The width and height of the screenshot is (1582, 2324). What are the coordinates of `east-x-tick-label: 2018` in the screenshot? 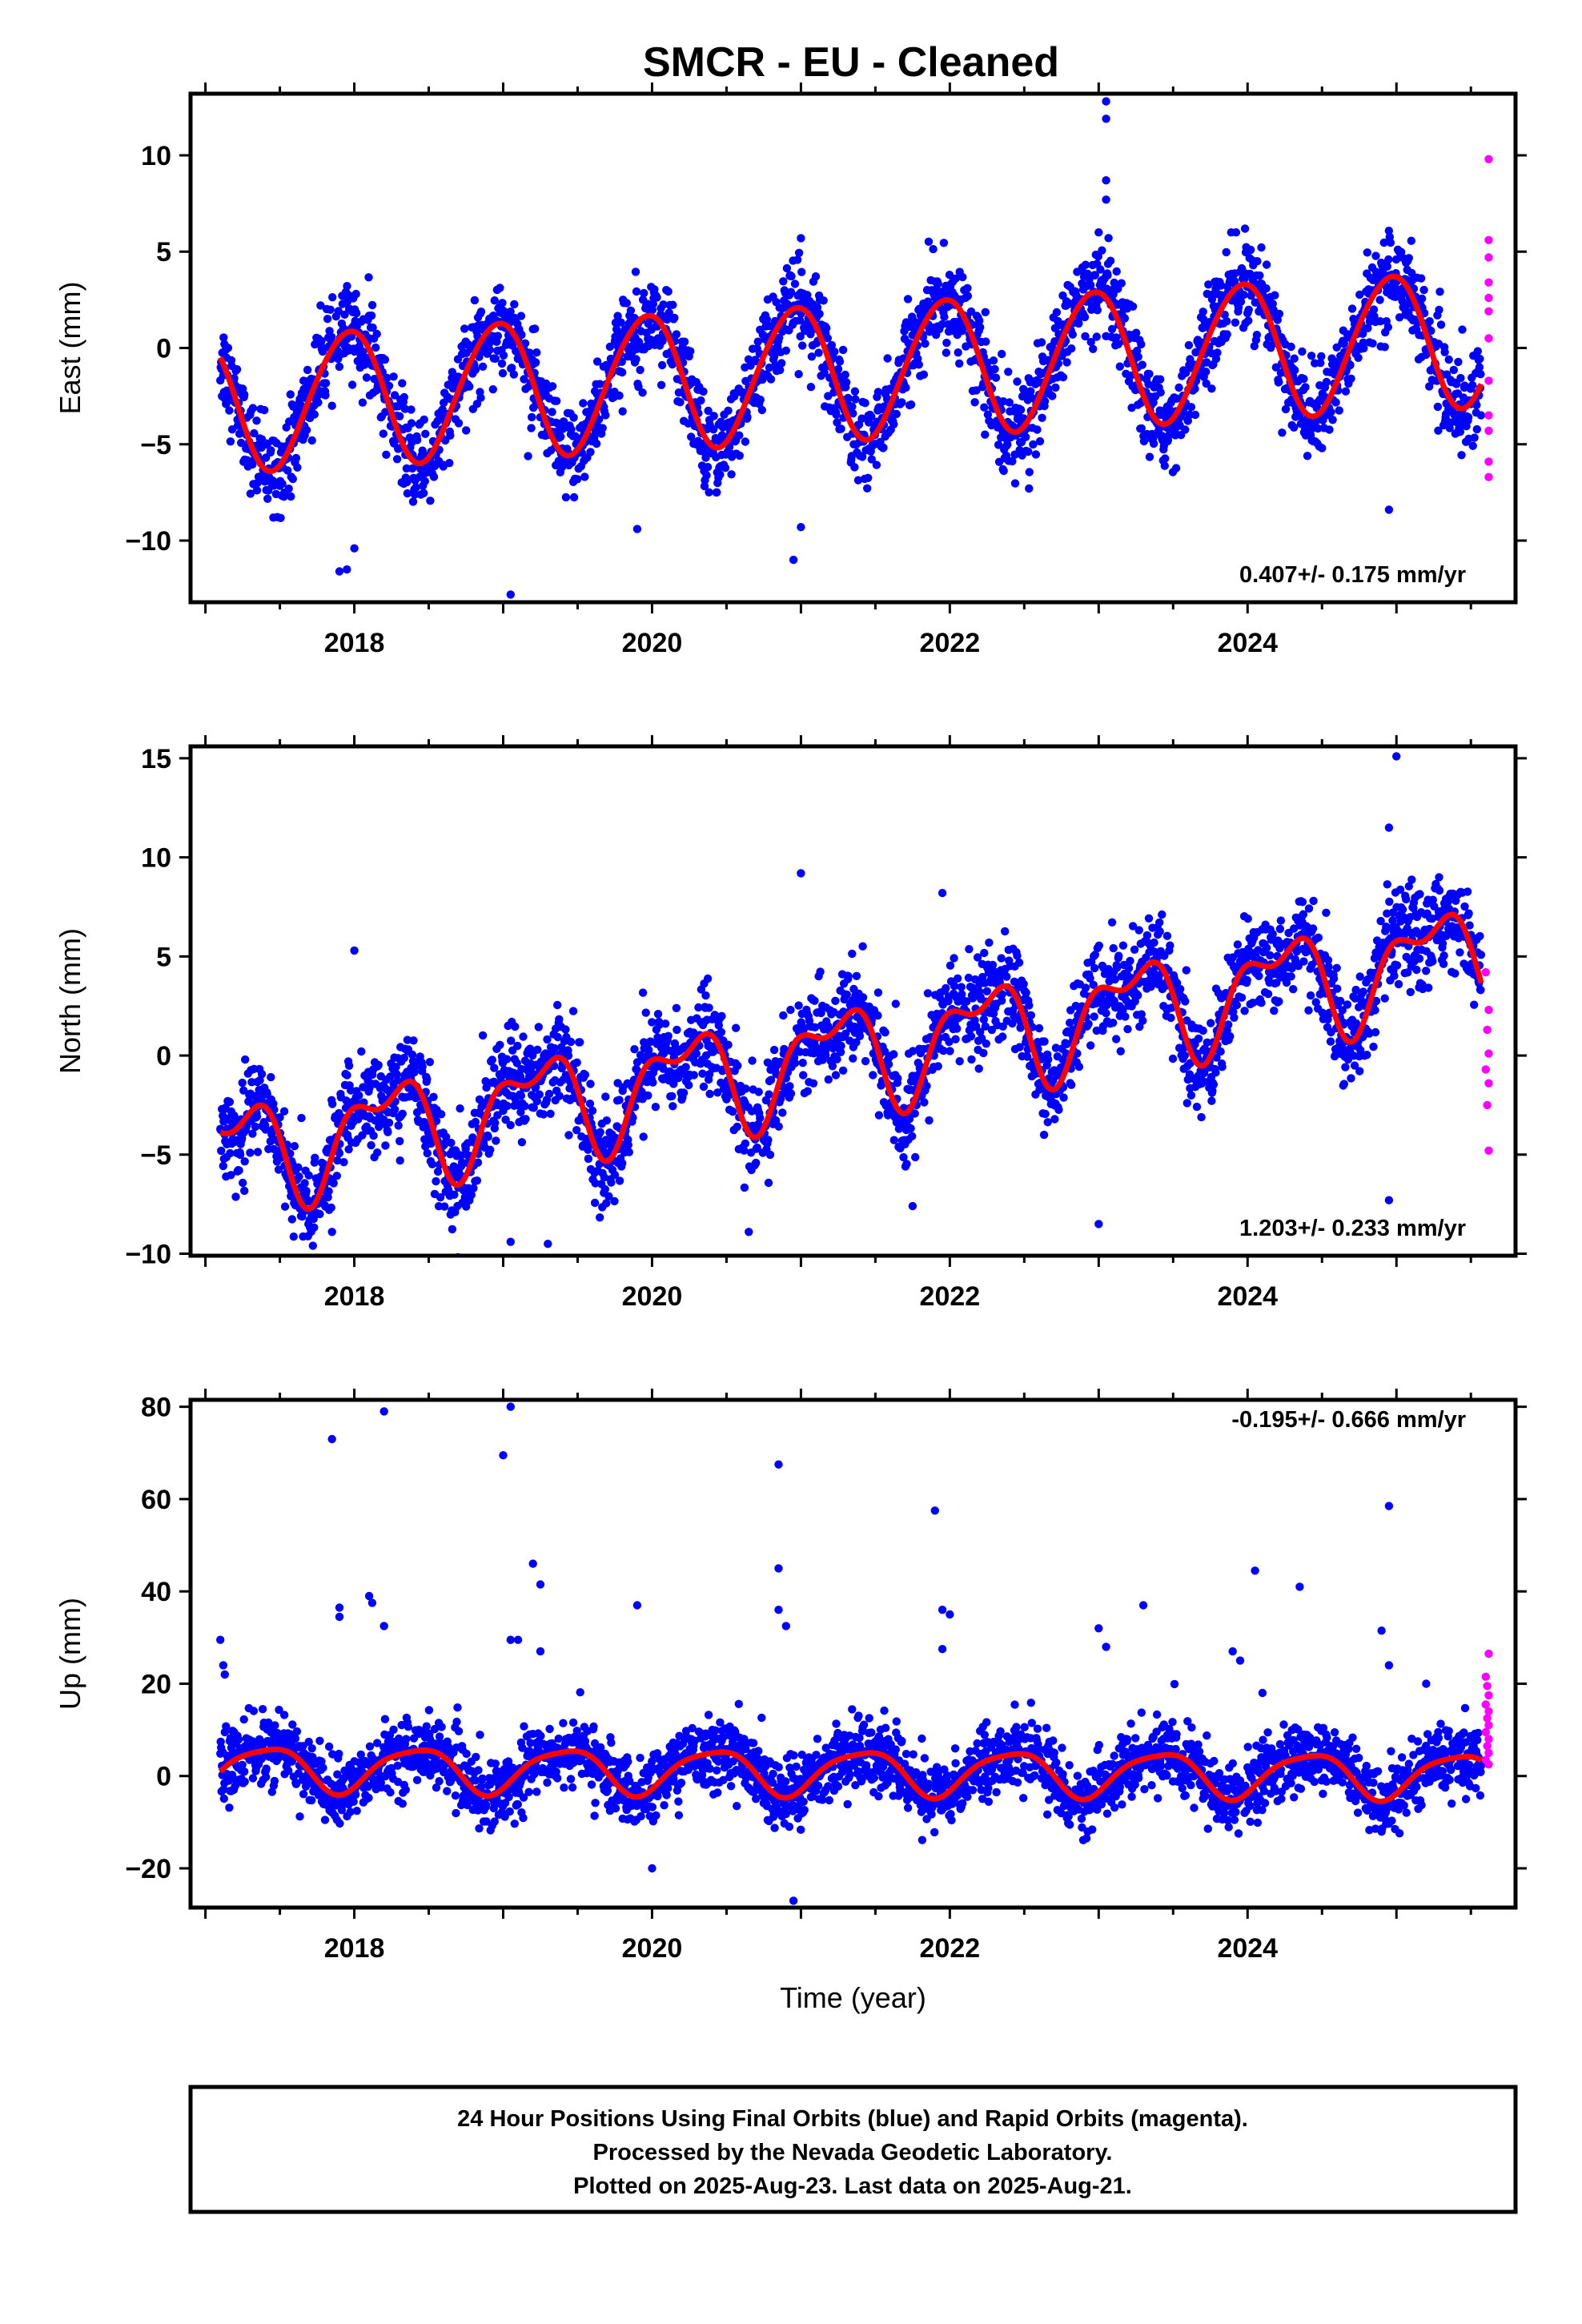 It's located at (355, 643).